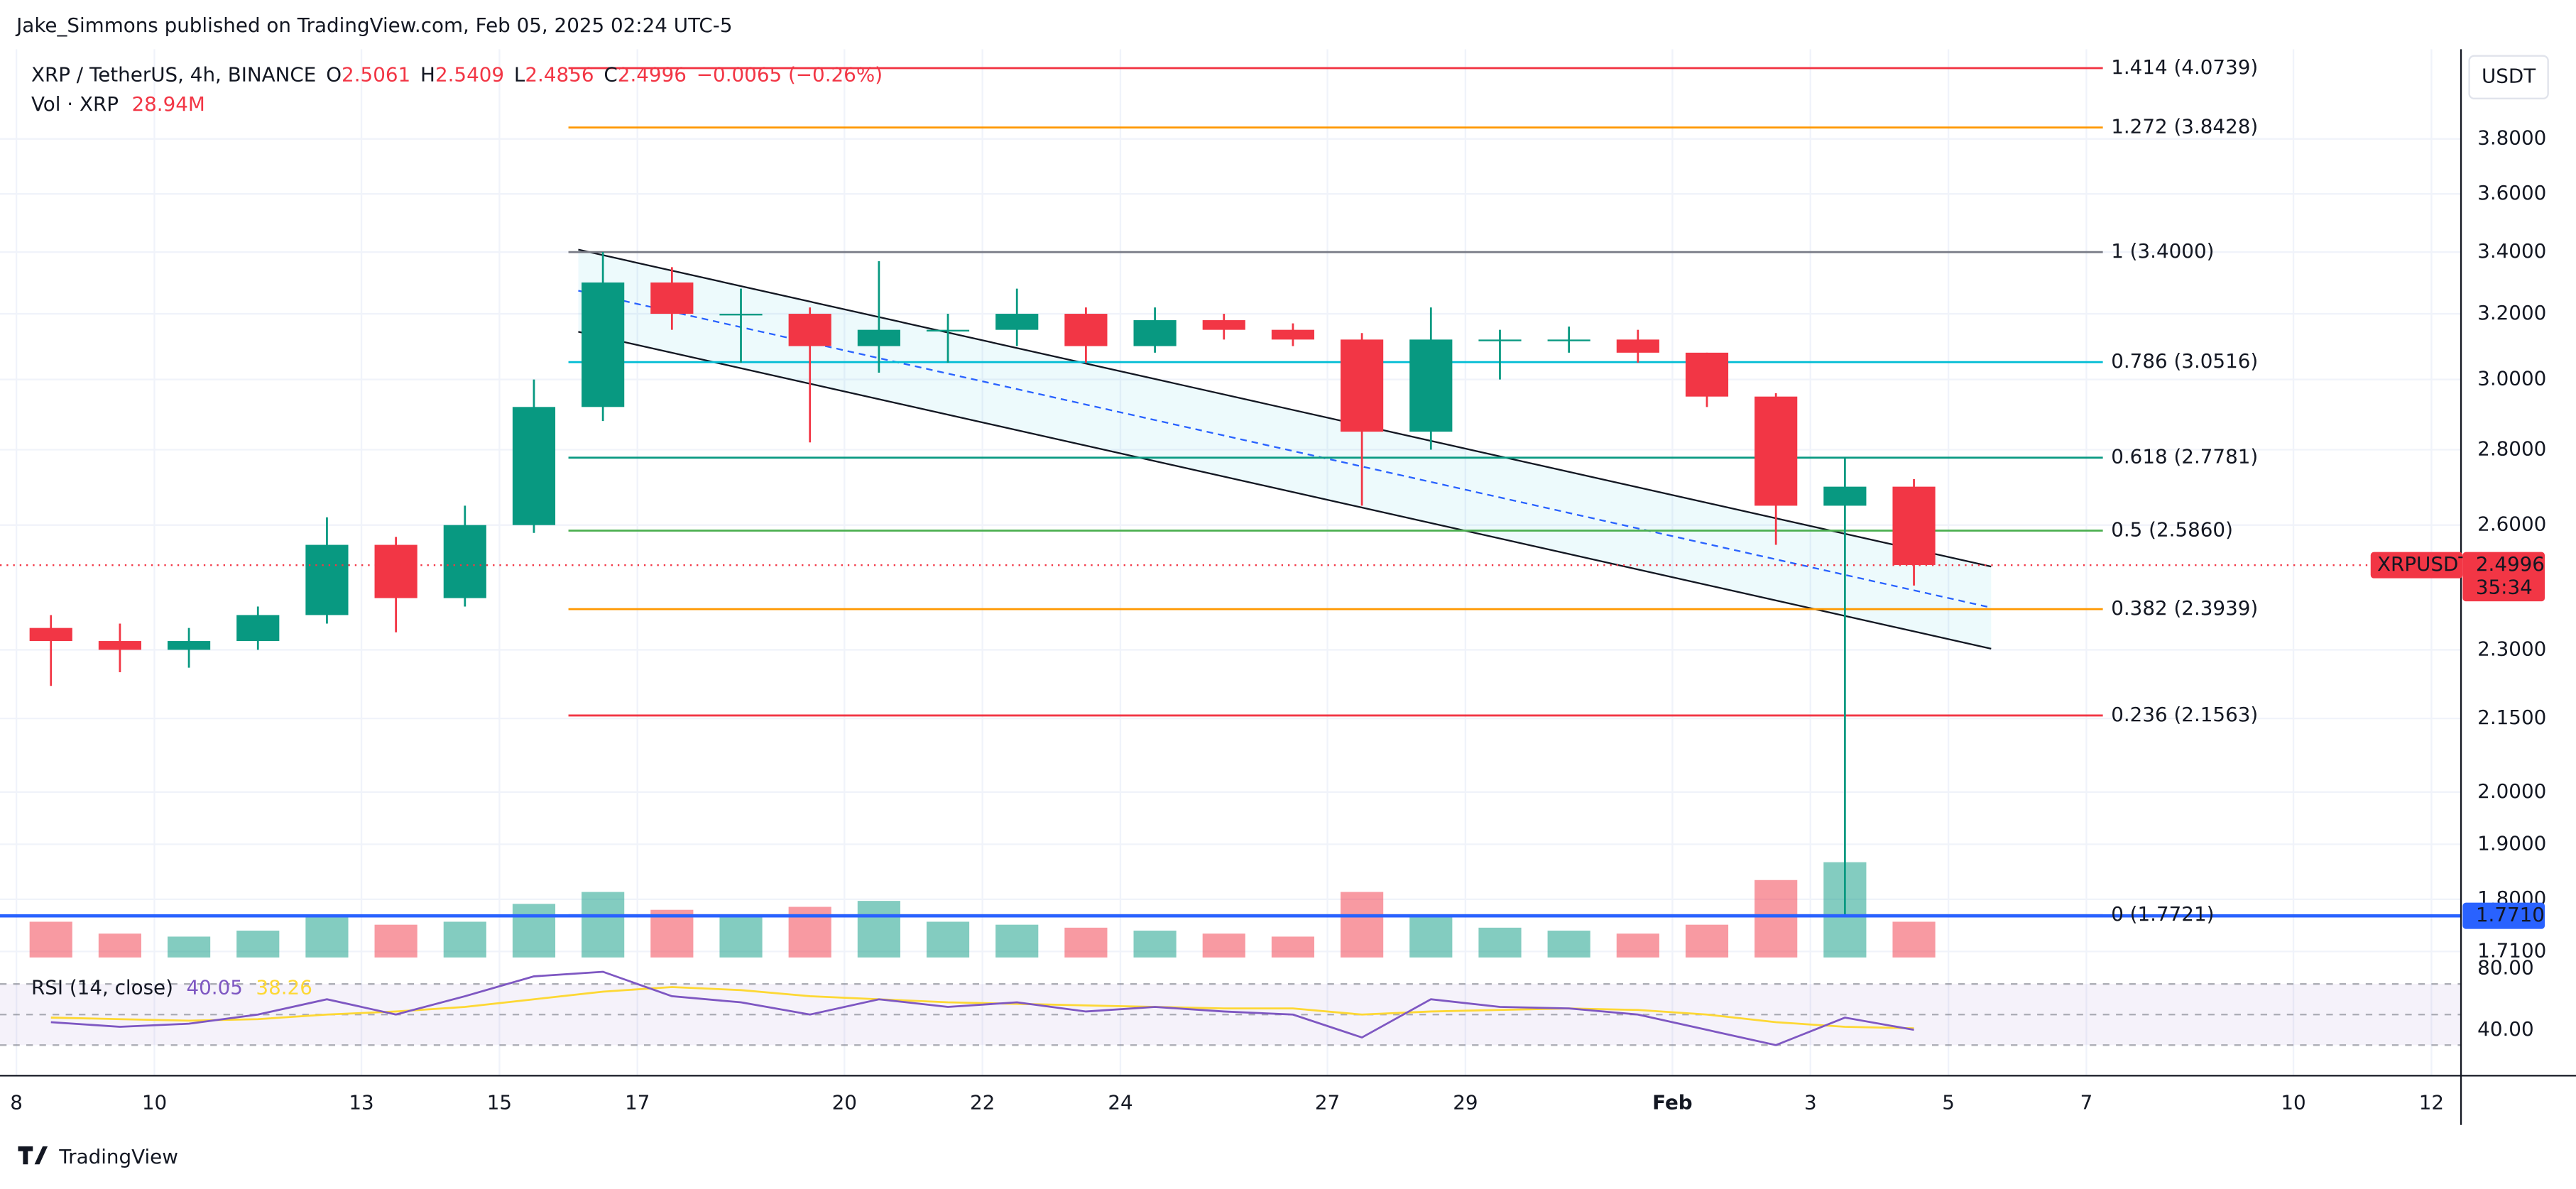  Describe the element at coordinates (2184, 67) in the screenshot. I see `fib-label: 1.414 (4.0739)` at that location.